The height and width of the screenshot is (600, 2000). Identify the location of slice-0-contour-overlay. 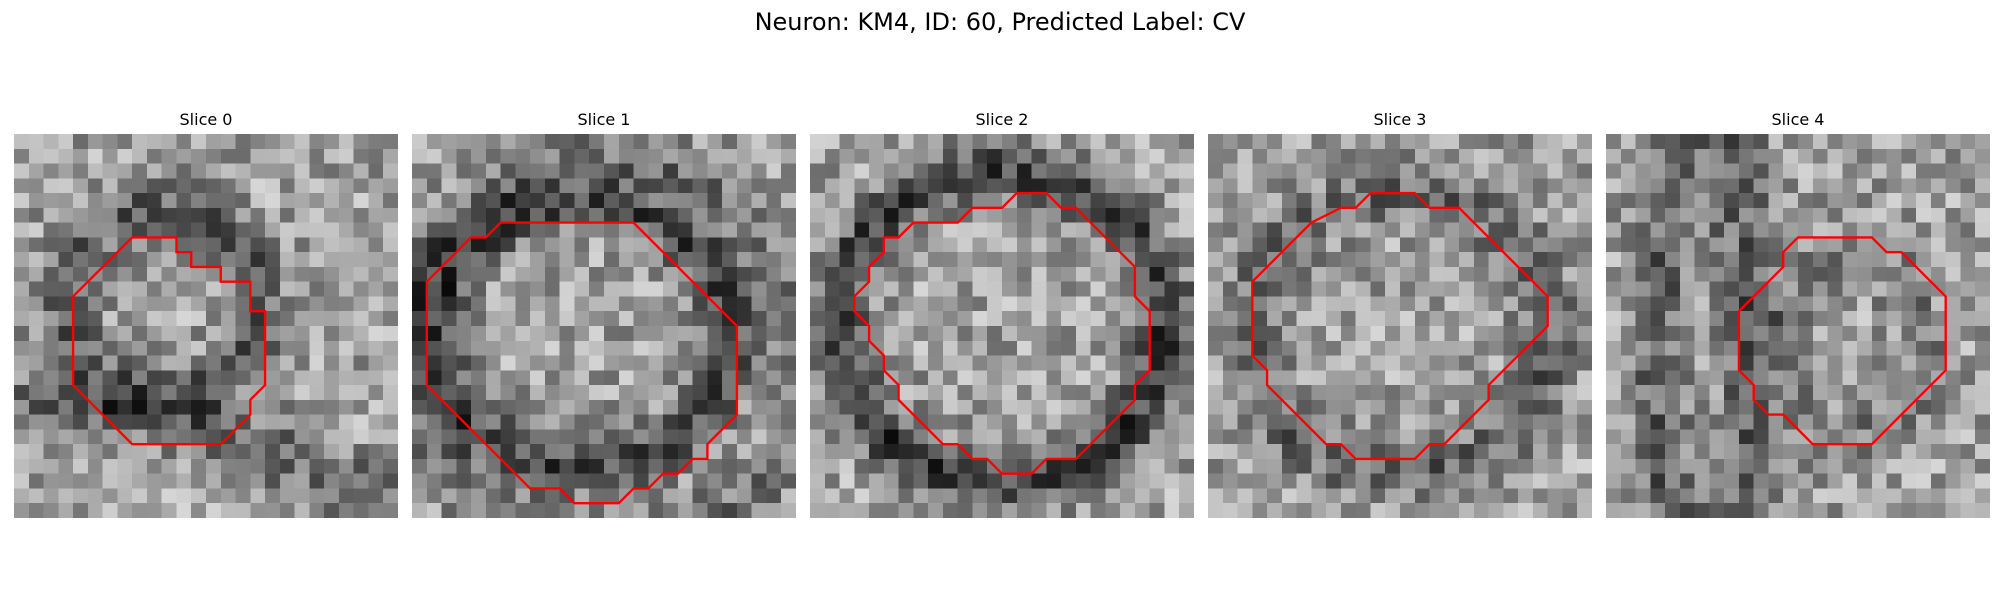
(169, 341).